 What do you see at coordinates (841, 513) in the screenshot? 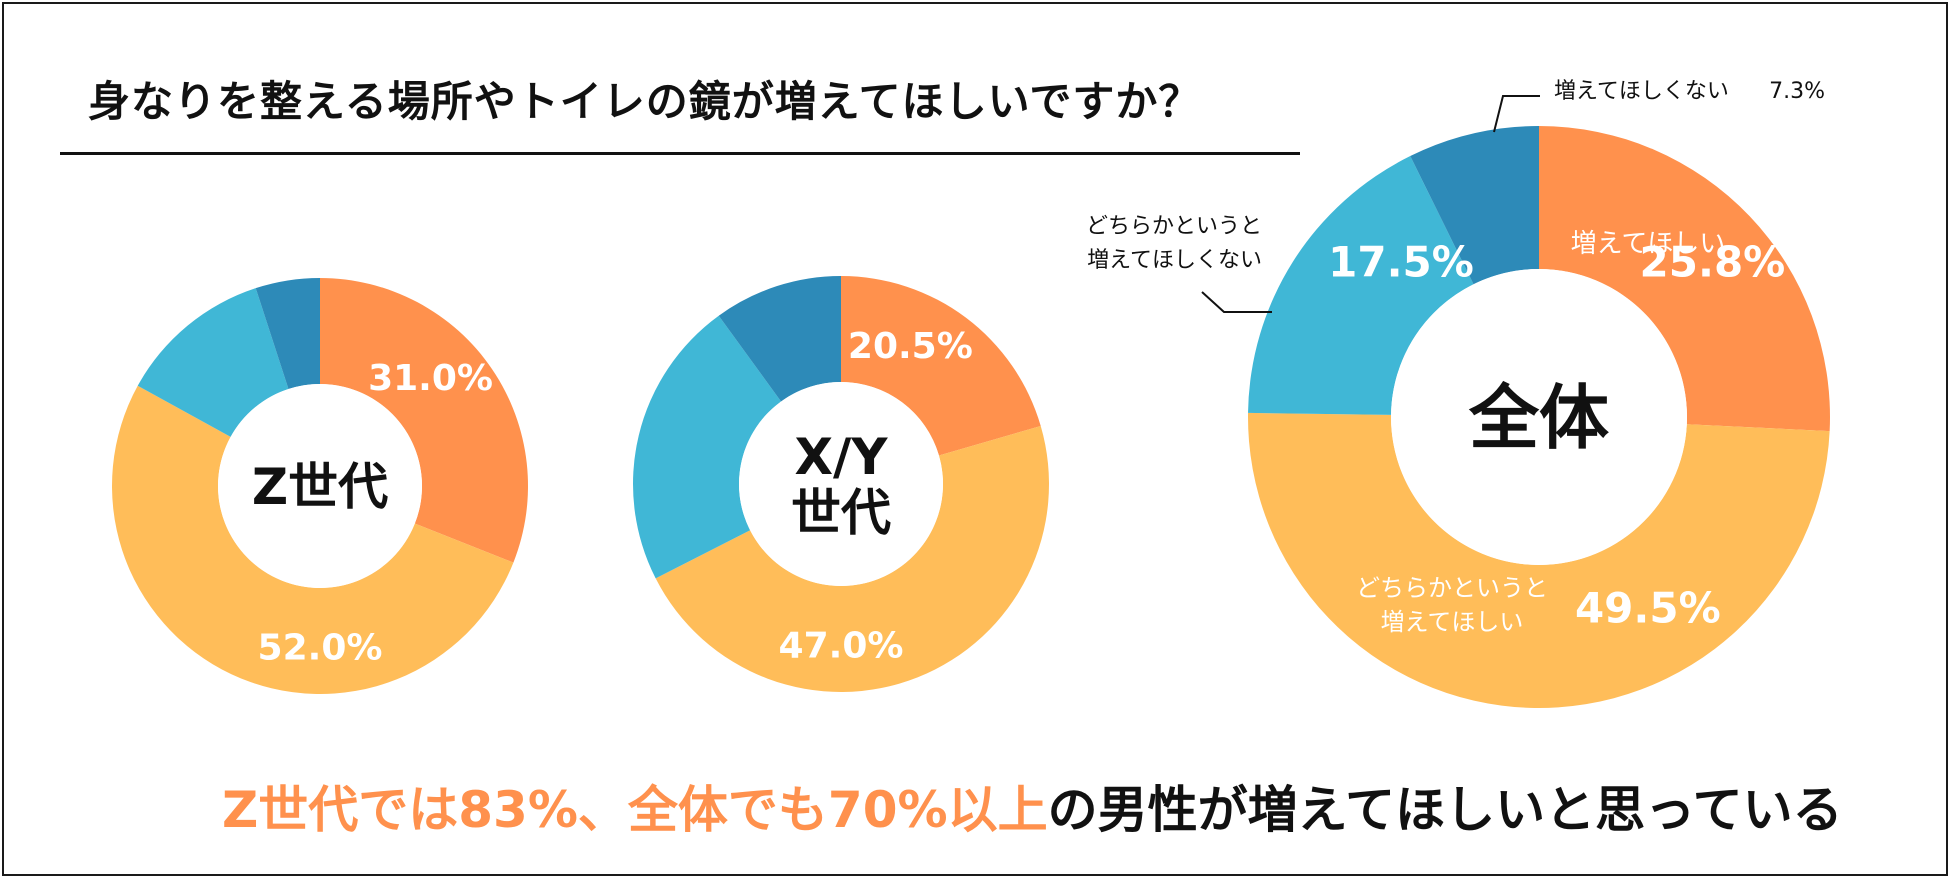
I see `gen-xy-center-label: 世代` at bounding box center [841, 513].